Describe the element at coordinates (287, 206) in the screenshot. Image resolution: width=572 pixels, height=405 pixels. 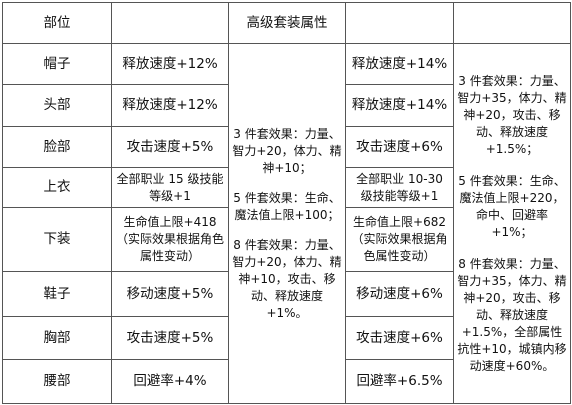
I see `advanced-set-5: 5 件套效果：生命、魔法值上限+100；` at that location.